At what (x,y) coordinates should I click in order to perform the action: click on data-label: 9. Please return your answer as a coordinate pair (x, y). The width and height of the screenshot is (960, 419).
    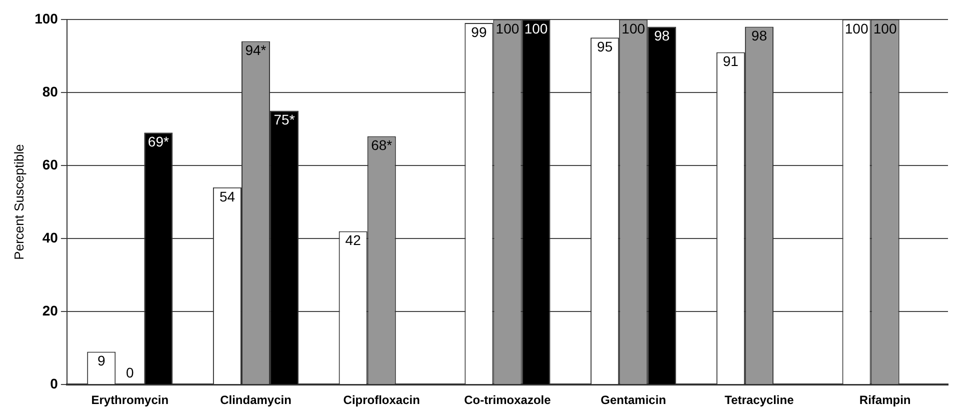
    Looking at the image, I should click on (101, 360).